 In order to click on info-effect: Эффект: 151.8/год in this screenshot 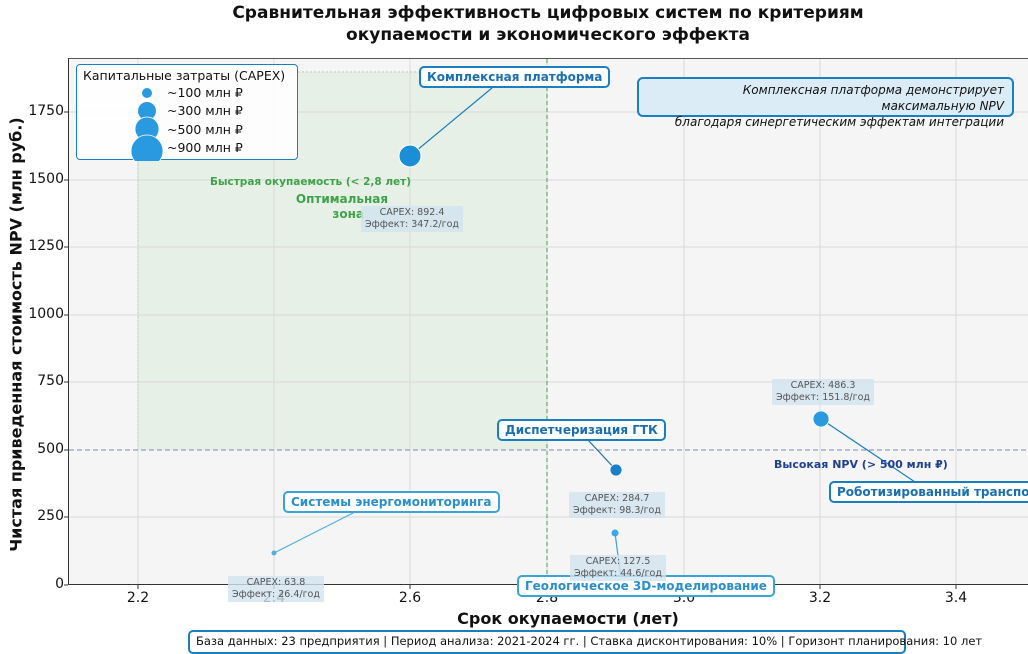, I will do `click(823, 397)`.